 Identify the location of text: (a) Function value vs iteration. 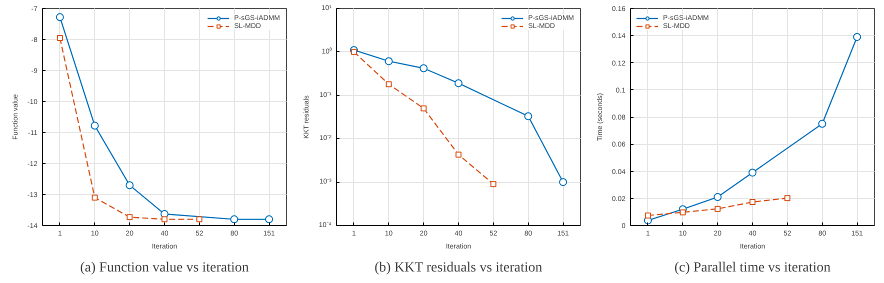
(164, 268).